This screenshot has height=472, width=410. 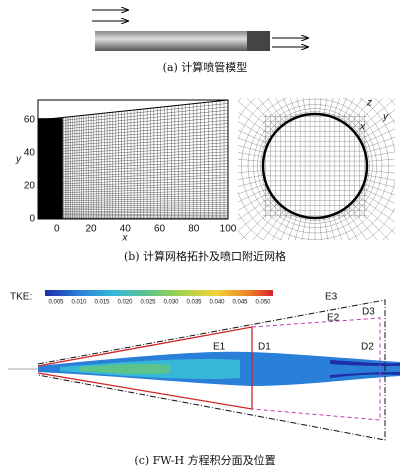 What do you see at coordinates (219, 347) in the screenshot?
I see `label-e1: E1` at bounding box center [219, 347].